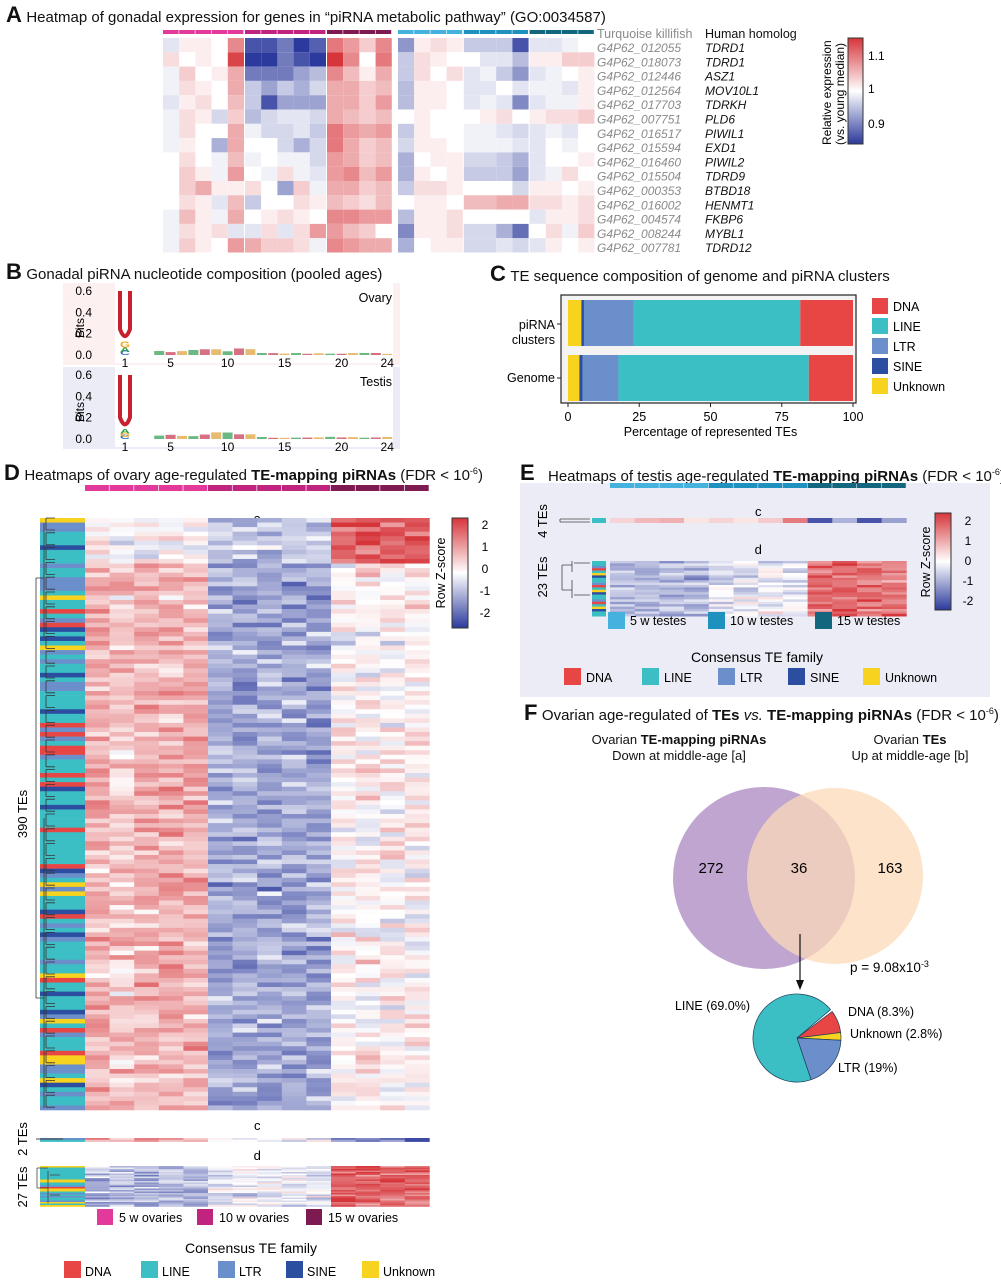  Describe the element at coordinates (50, 820) in the screenshot. I see `dendrogram-branch` at that location.